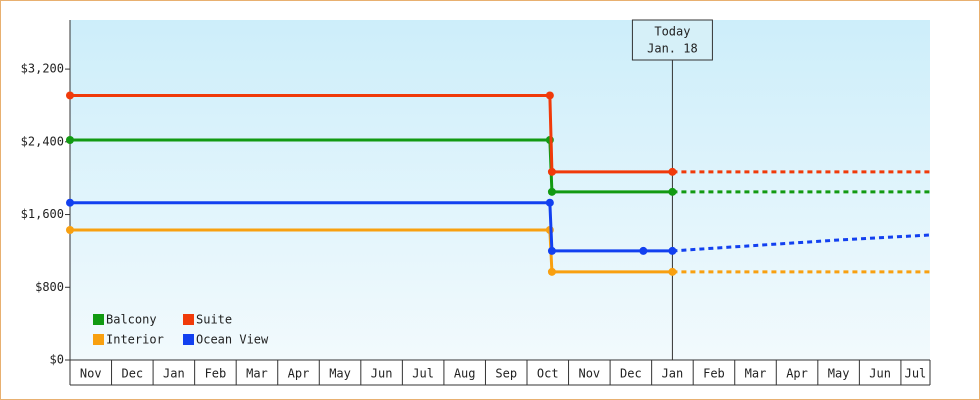 The height and width of the screenshot is (400, 980). I want to click on today-box, so click(672, 40).